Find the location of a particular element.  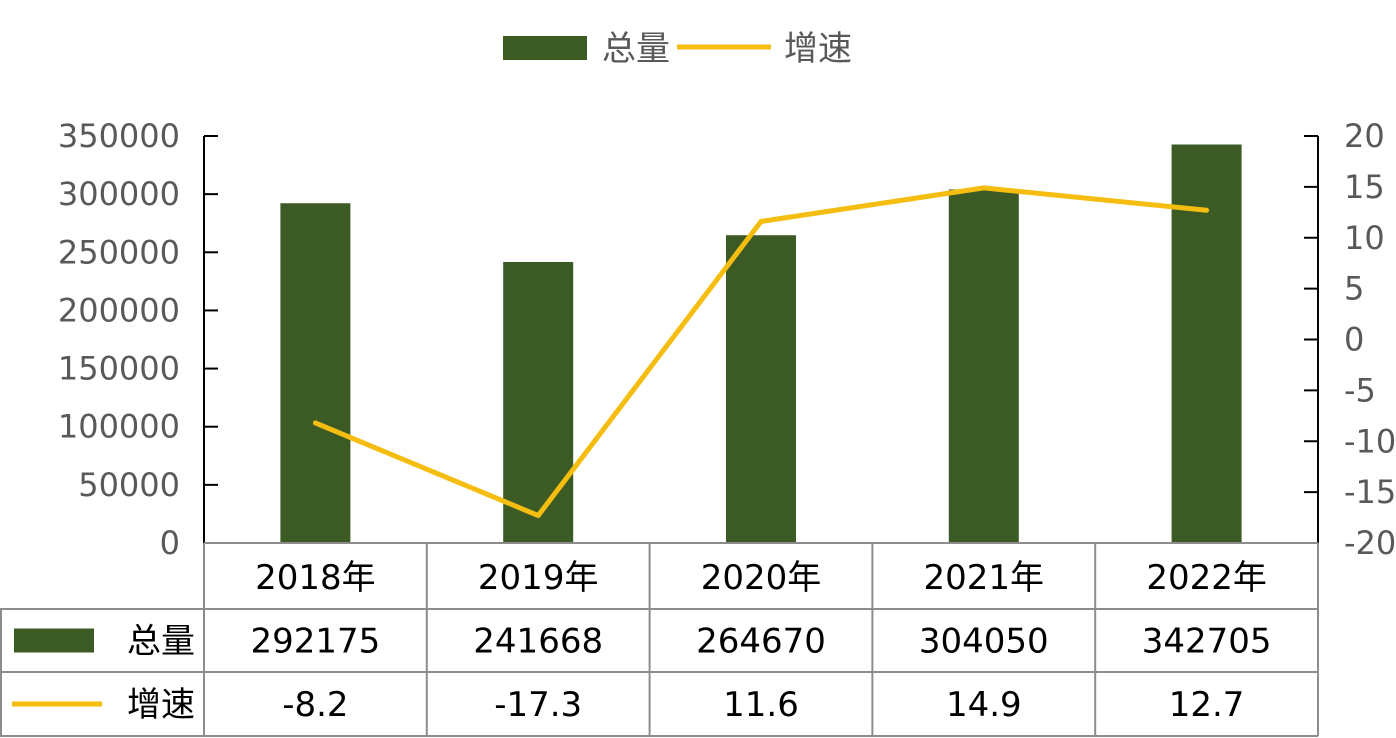

table-value: 14.9 is located at coordinates (984, 705).